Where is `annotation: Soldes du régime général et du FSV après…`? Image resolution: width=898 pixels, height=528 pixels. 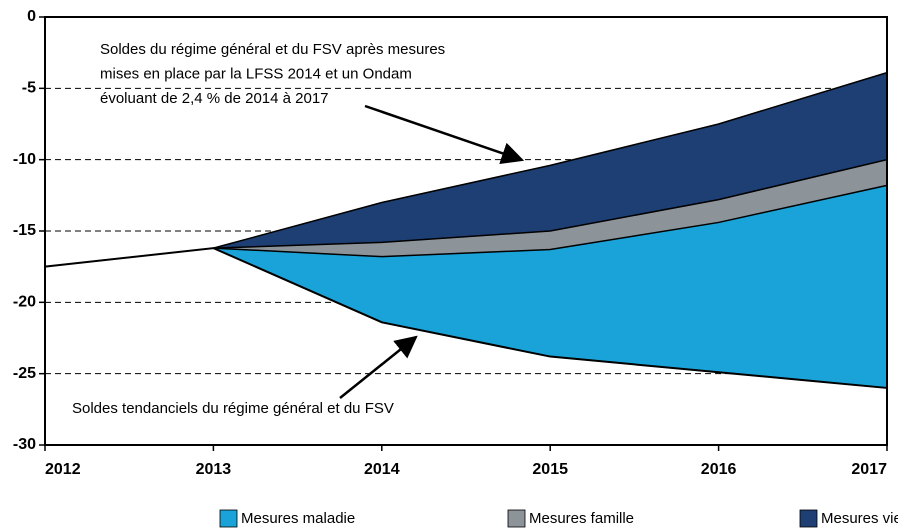
annotation: Soldes du régime général et du FSV après… is located at coordinates (272, 49).